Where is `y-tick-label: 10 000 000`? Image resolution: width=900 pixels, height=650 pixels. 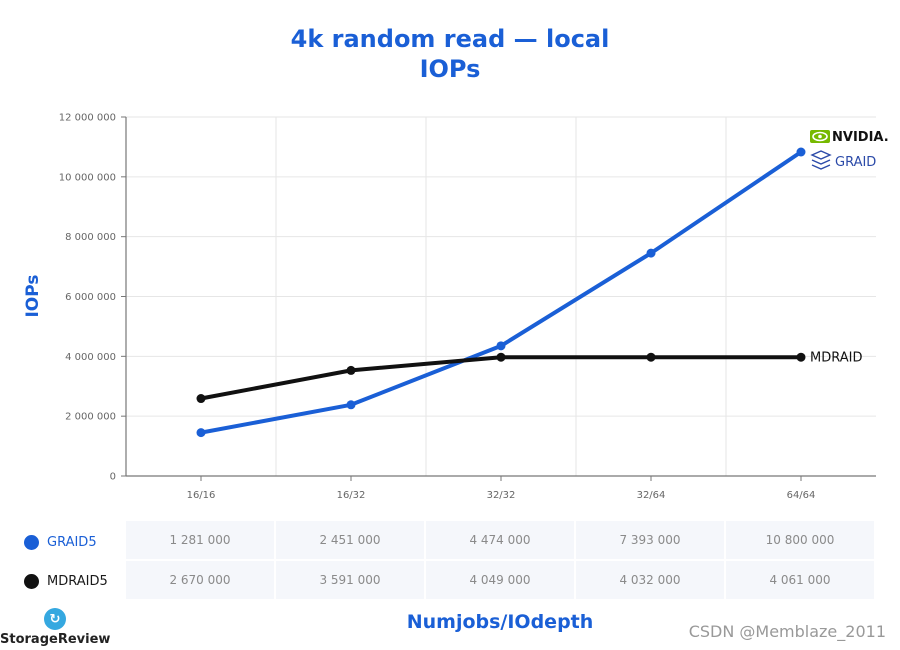 y-tick-label: 10 000 000 is located at coordinates (87, 177).